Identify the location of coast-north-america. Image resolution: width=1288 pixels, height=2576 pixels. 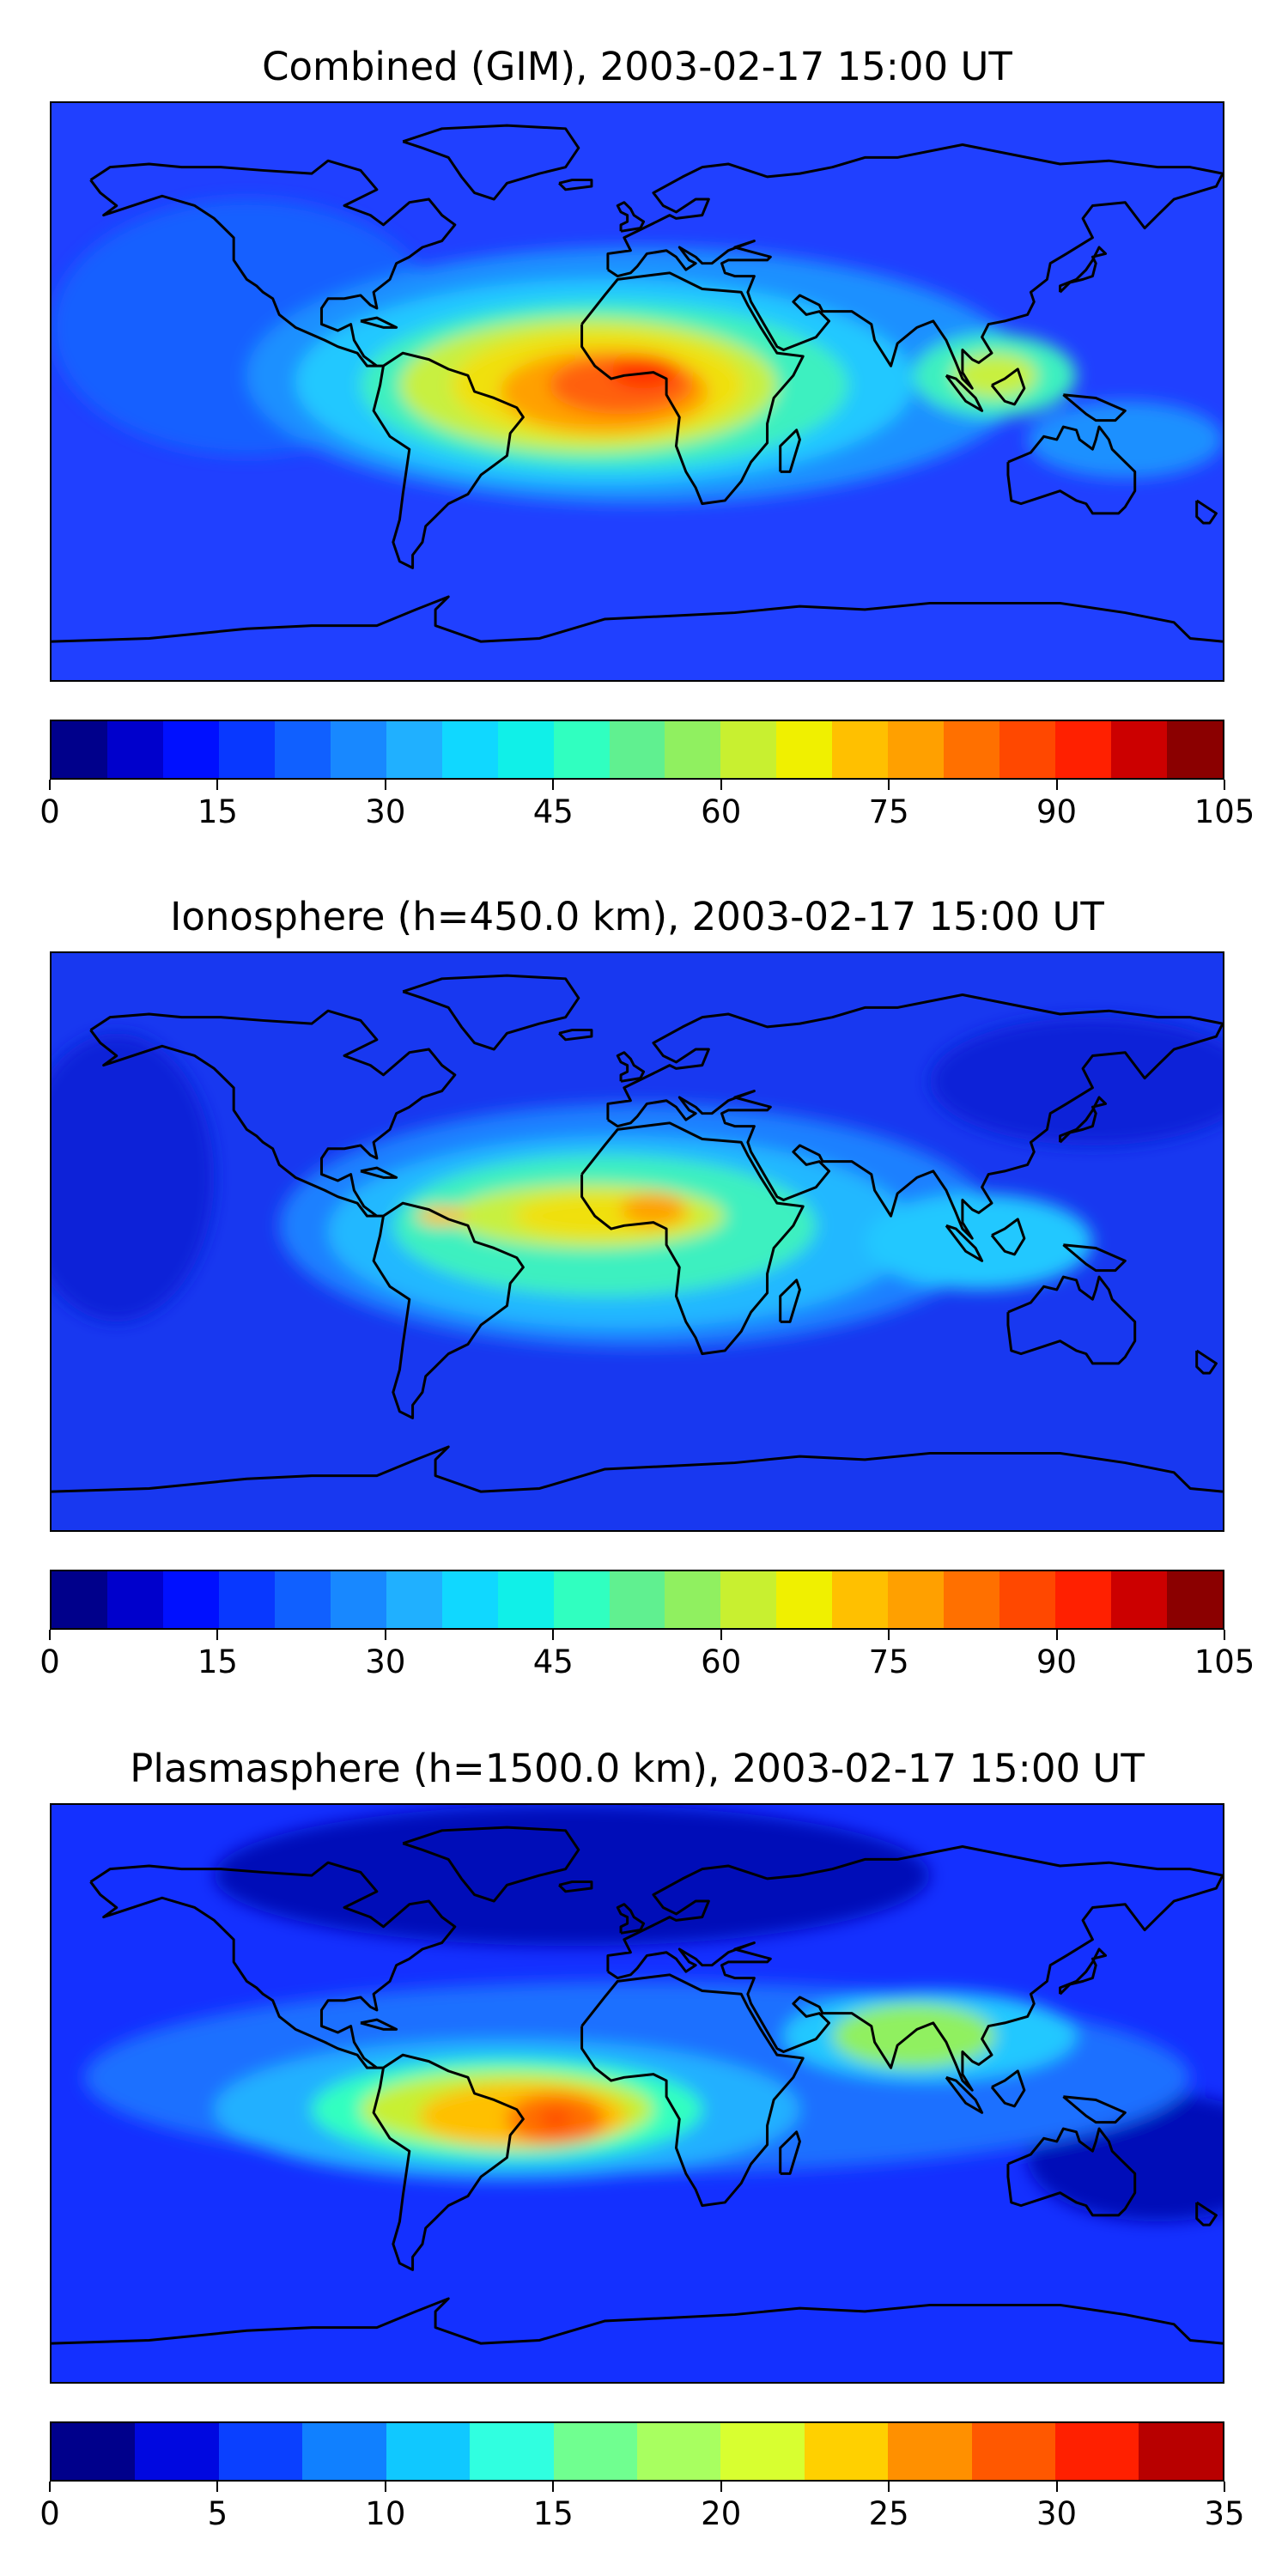
(273, 1113).